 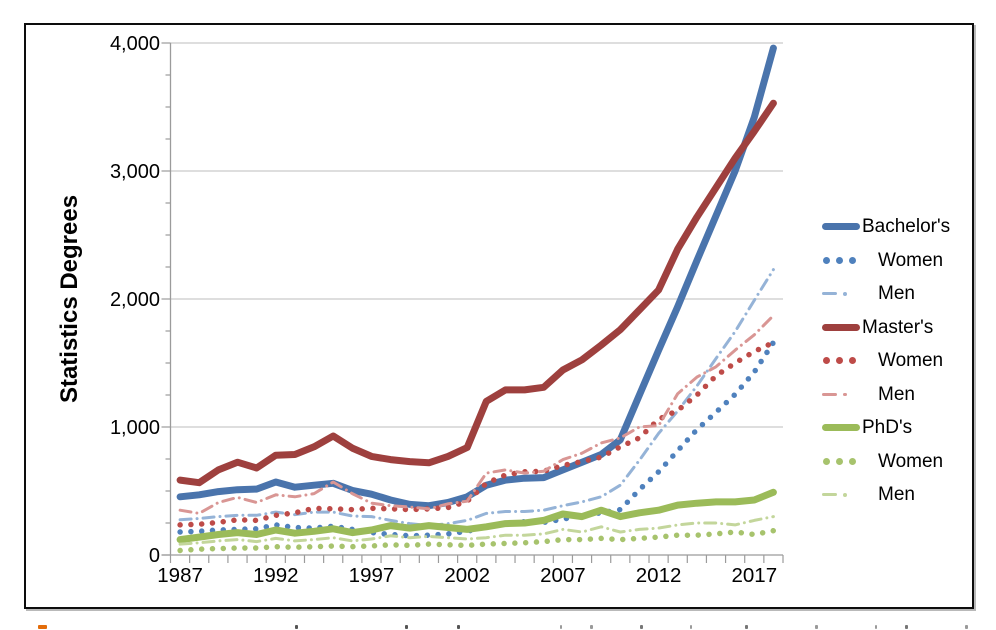 I want to click on series-line-phds-total, so click(x=476, y=516).